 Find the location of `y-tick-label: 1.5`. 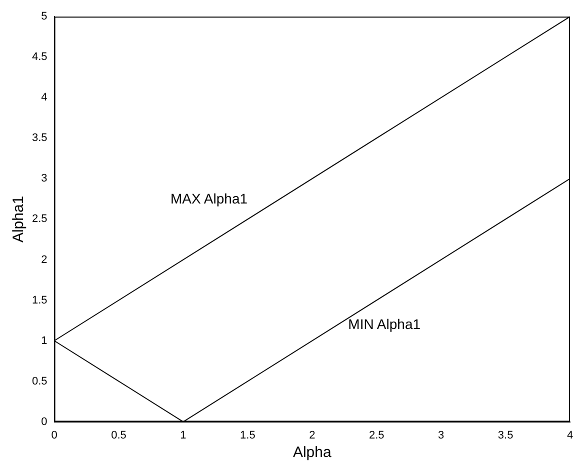

y-tick-label: 1.5 is located at coordinates (40, 300).